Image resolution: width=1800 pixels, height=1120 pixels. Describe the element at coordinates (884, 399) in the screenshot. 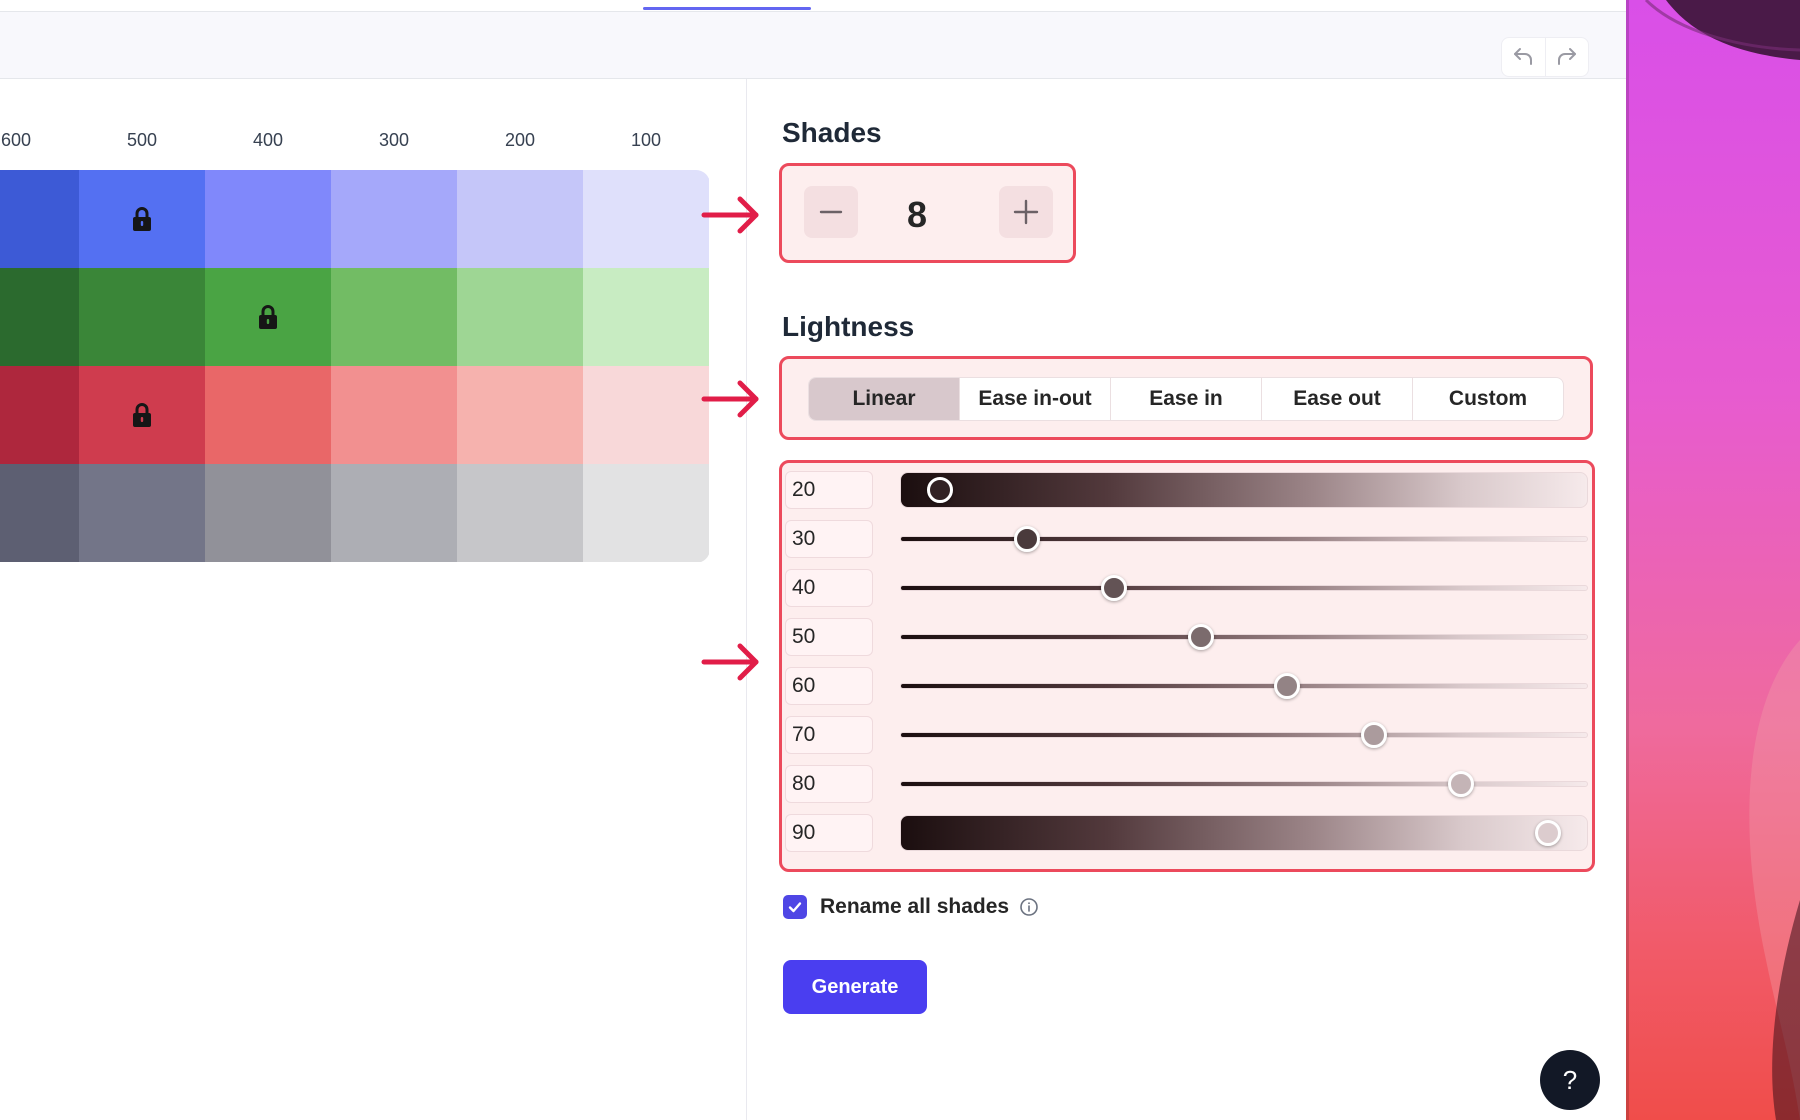

I see `easing-option-linear: Linear` at that location.